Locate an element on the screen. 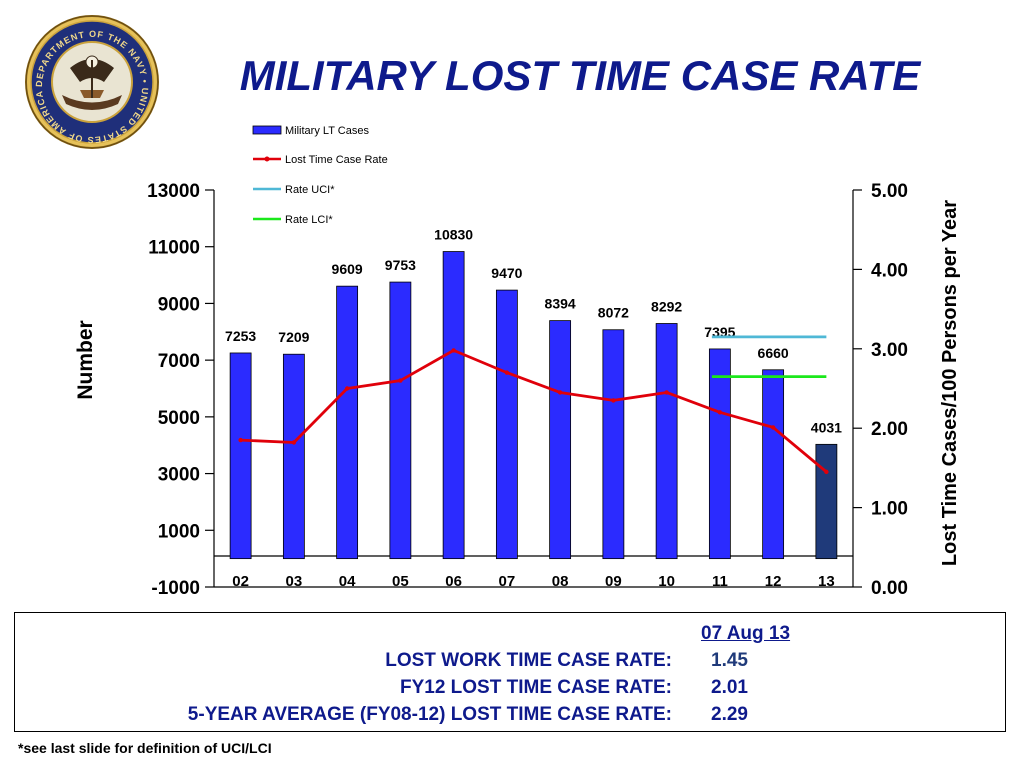 The height and width of the screenshot is (768, 1024). bar-value-label: 7253 is located at coordinates (240, 336).